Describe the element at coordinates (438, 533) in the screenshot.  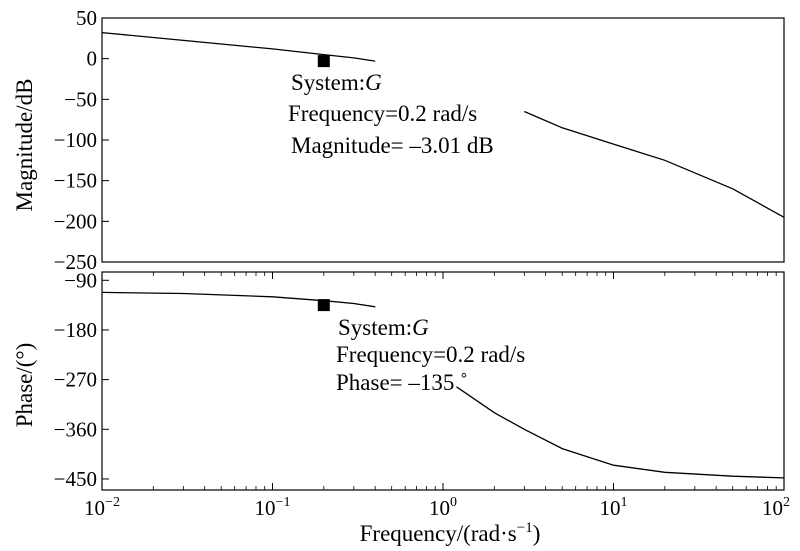
I see `frequency-axis-title-prefix: Frequency/(rad·s` at that location.